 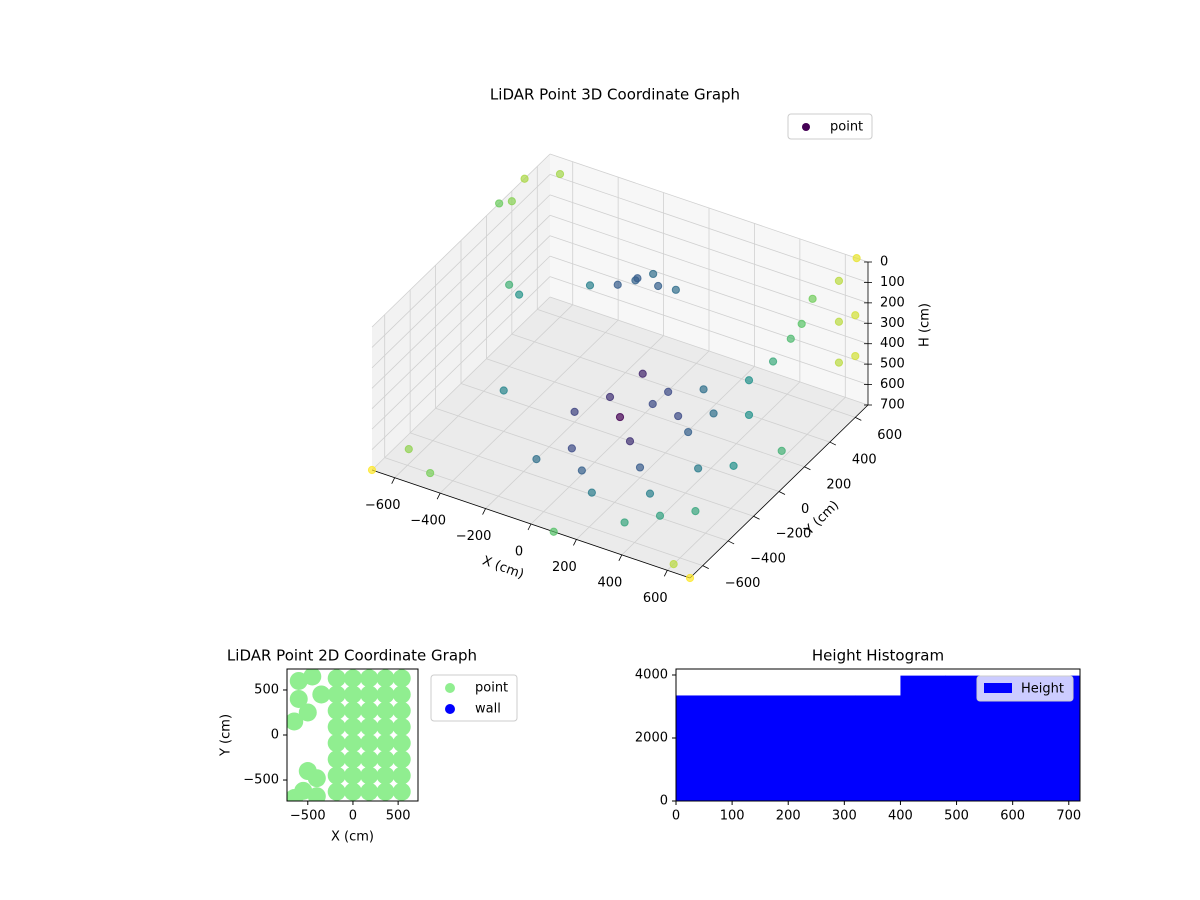 I want to click on y-tick-label: 600, so click(x=889, y=435).